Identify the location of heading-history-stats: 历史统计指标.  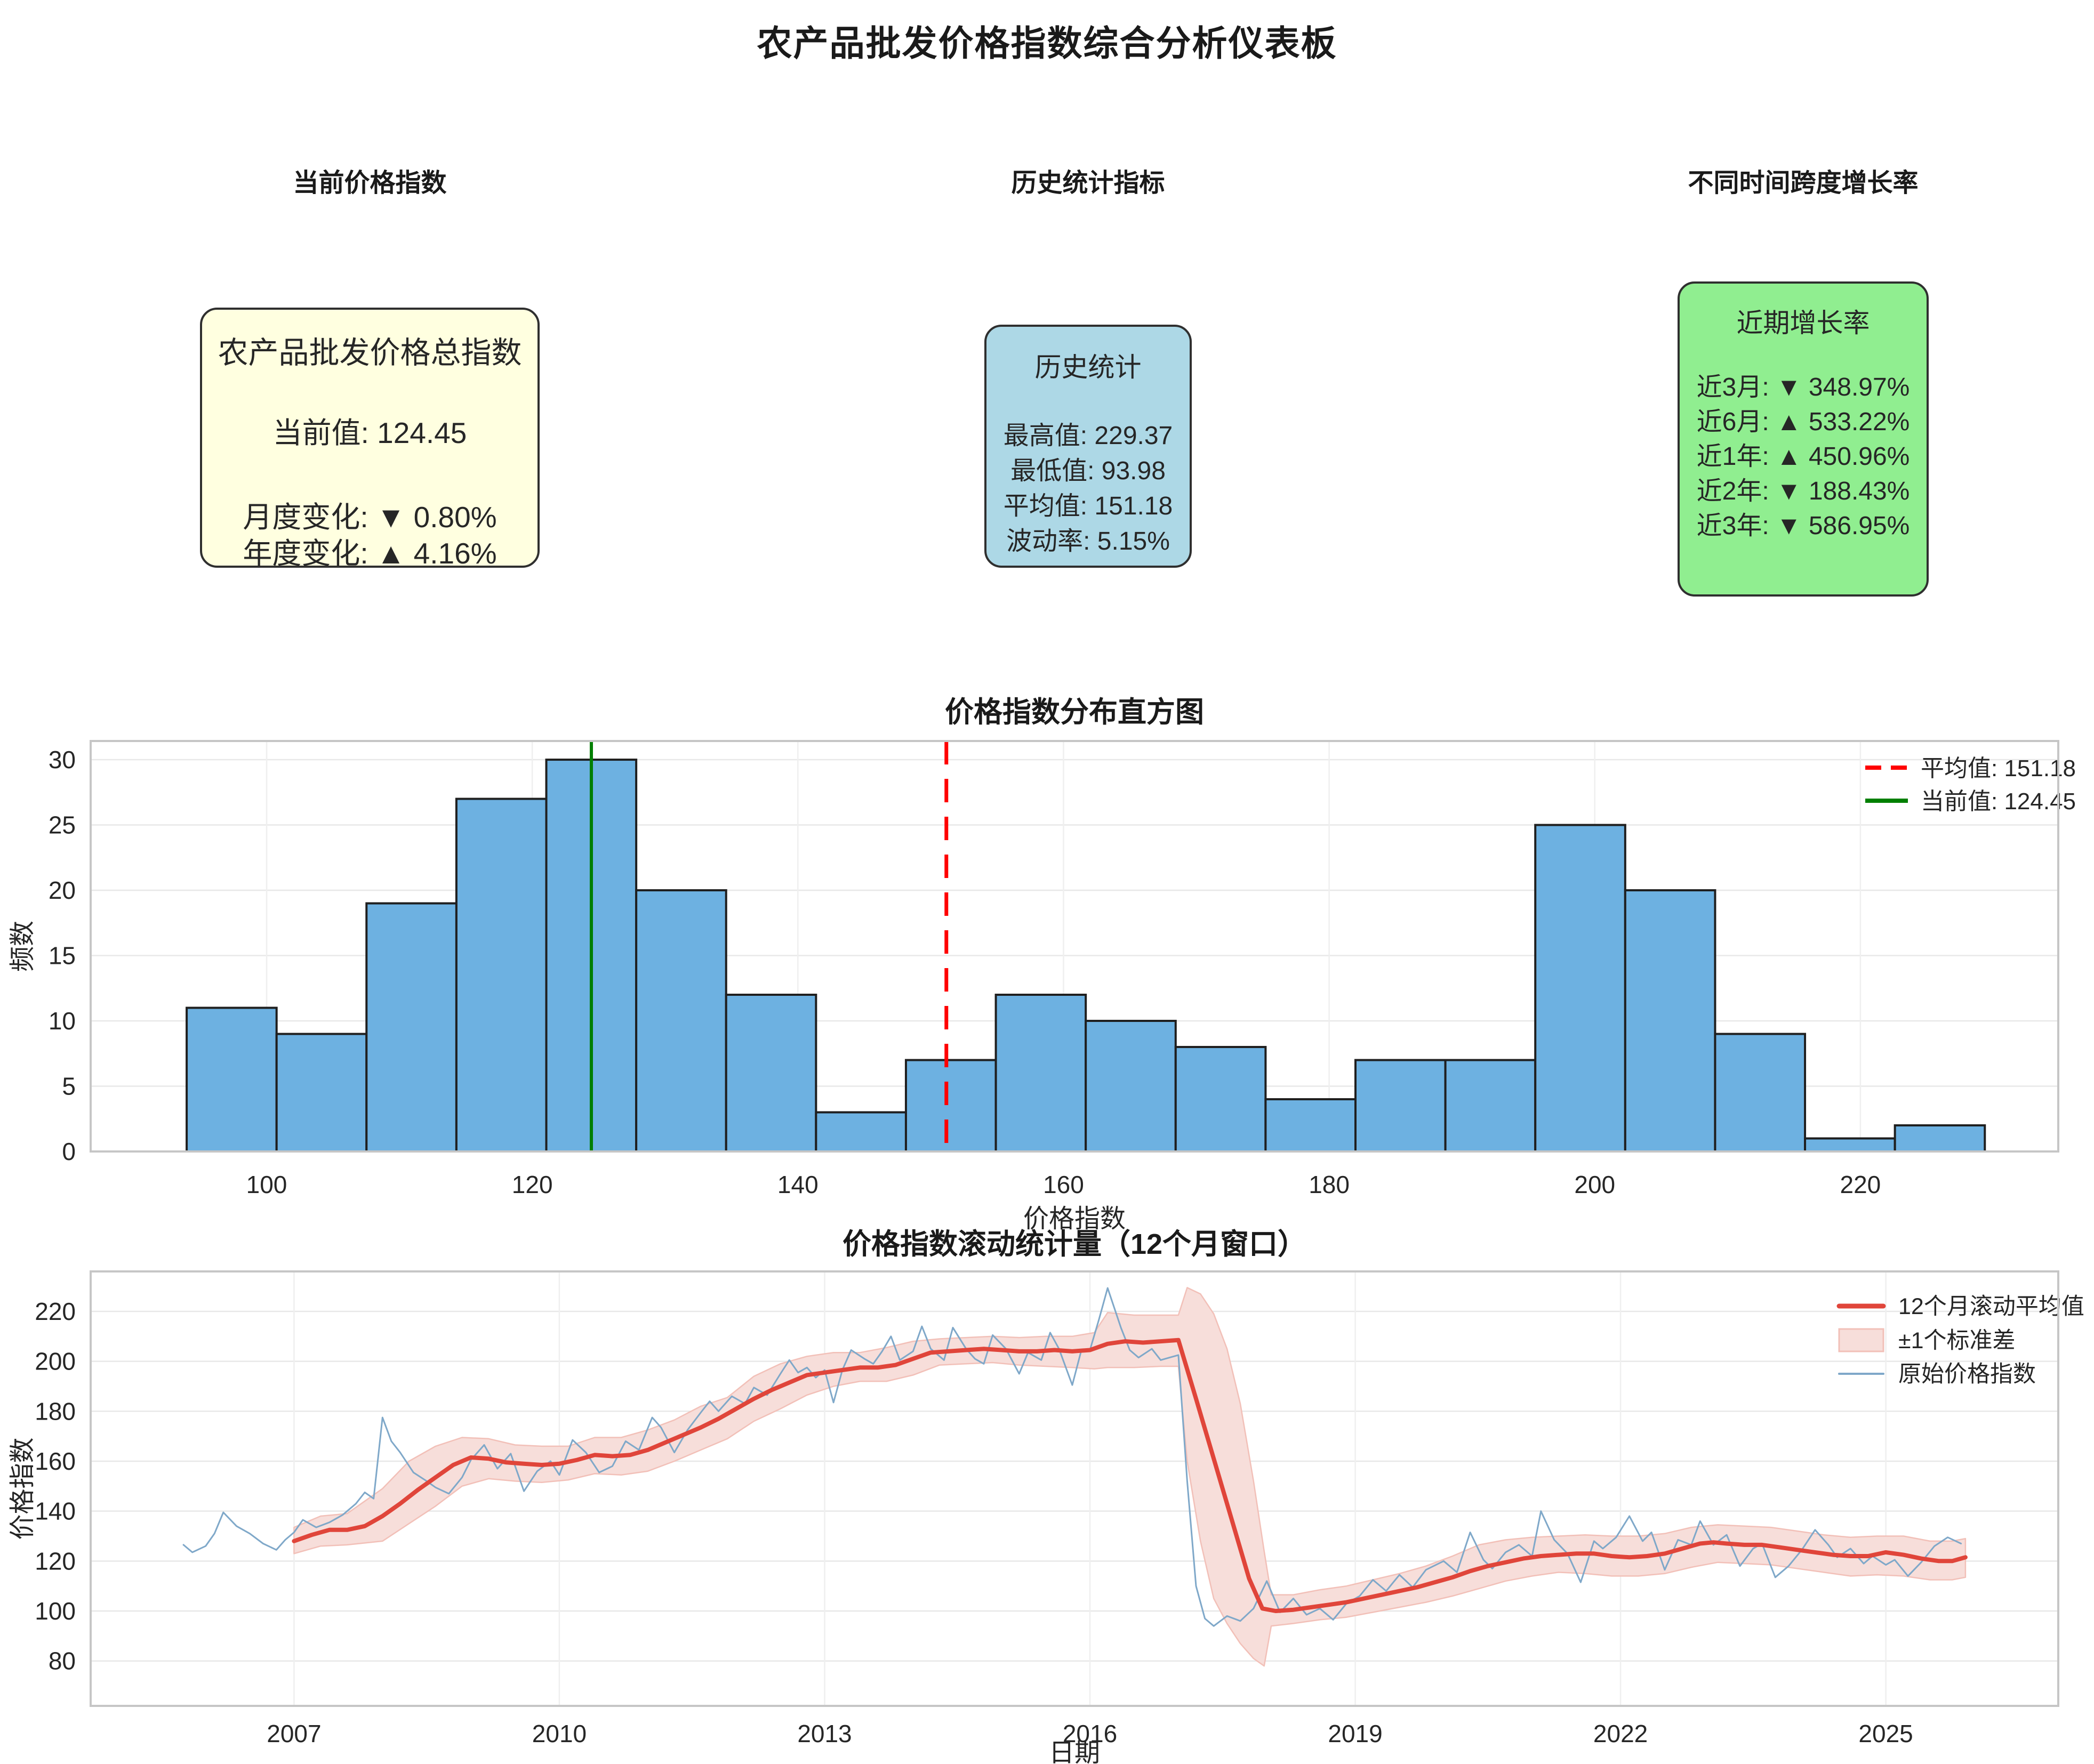
(1088, 183).